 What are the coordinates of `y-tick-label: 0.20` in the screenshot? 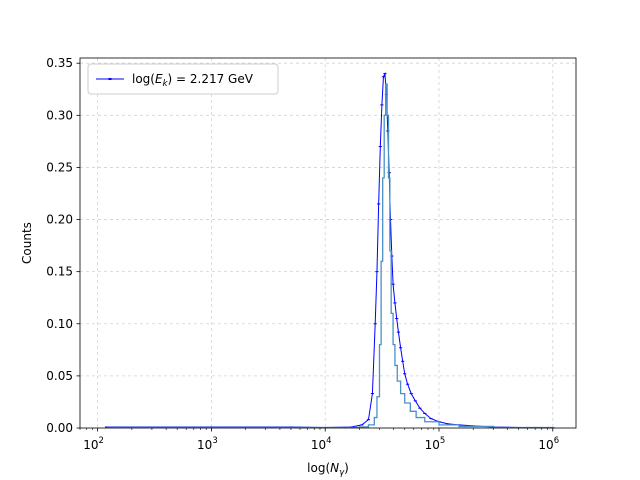 It's located at (59, 220).